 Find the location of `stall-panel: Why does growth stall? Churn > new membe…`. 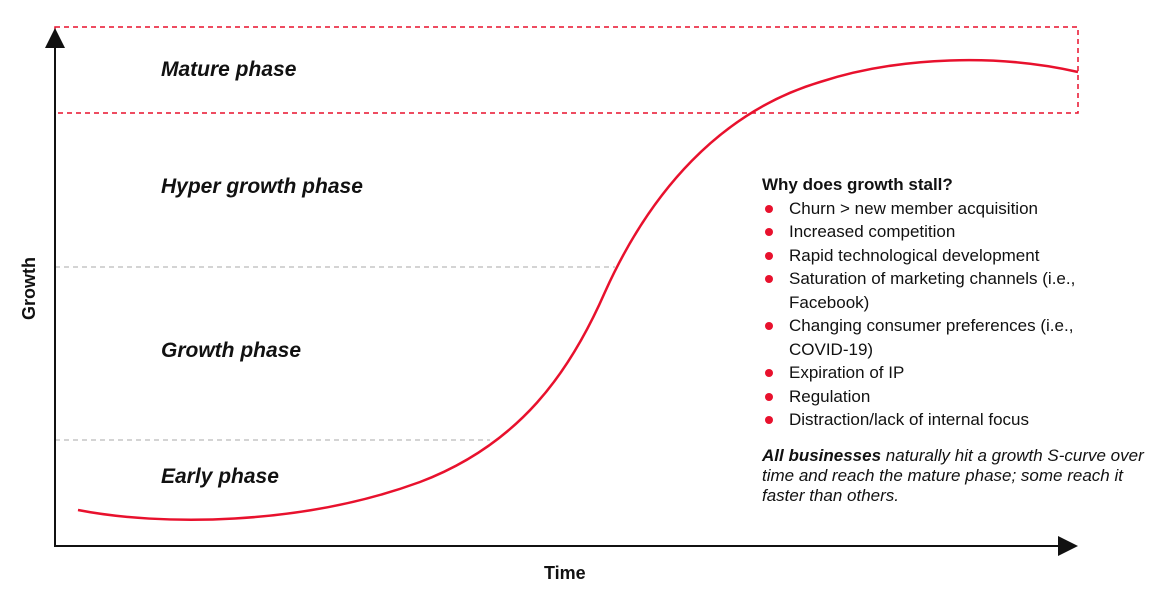

stall-panel: Why does growth stall? Churn > new membe… is located at coordinates (947, 302).